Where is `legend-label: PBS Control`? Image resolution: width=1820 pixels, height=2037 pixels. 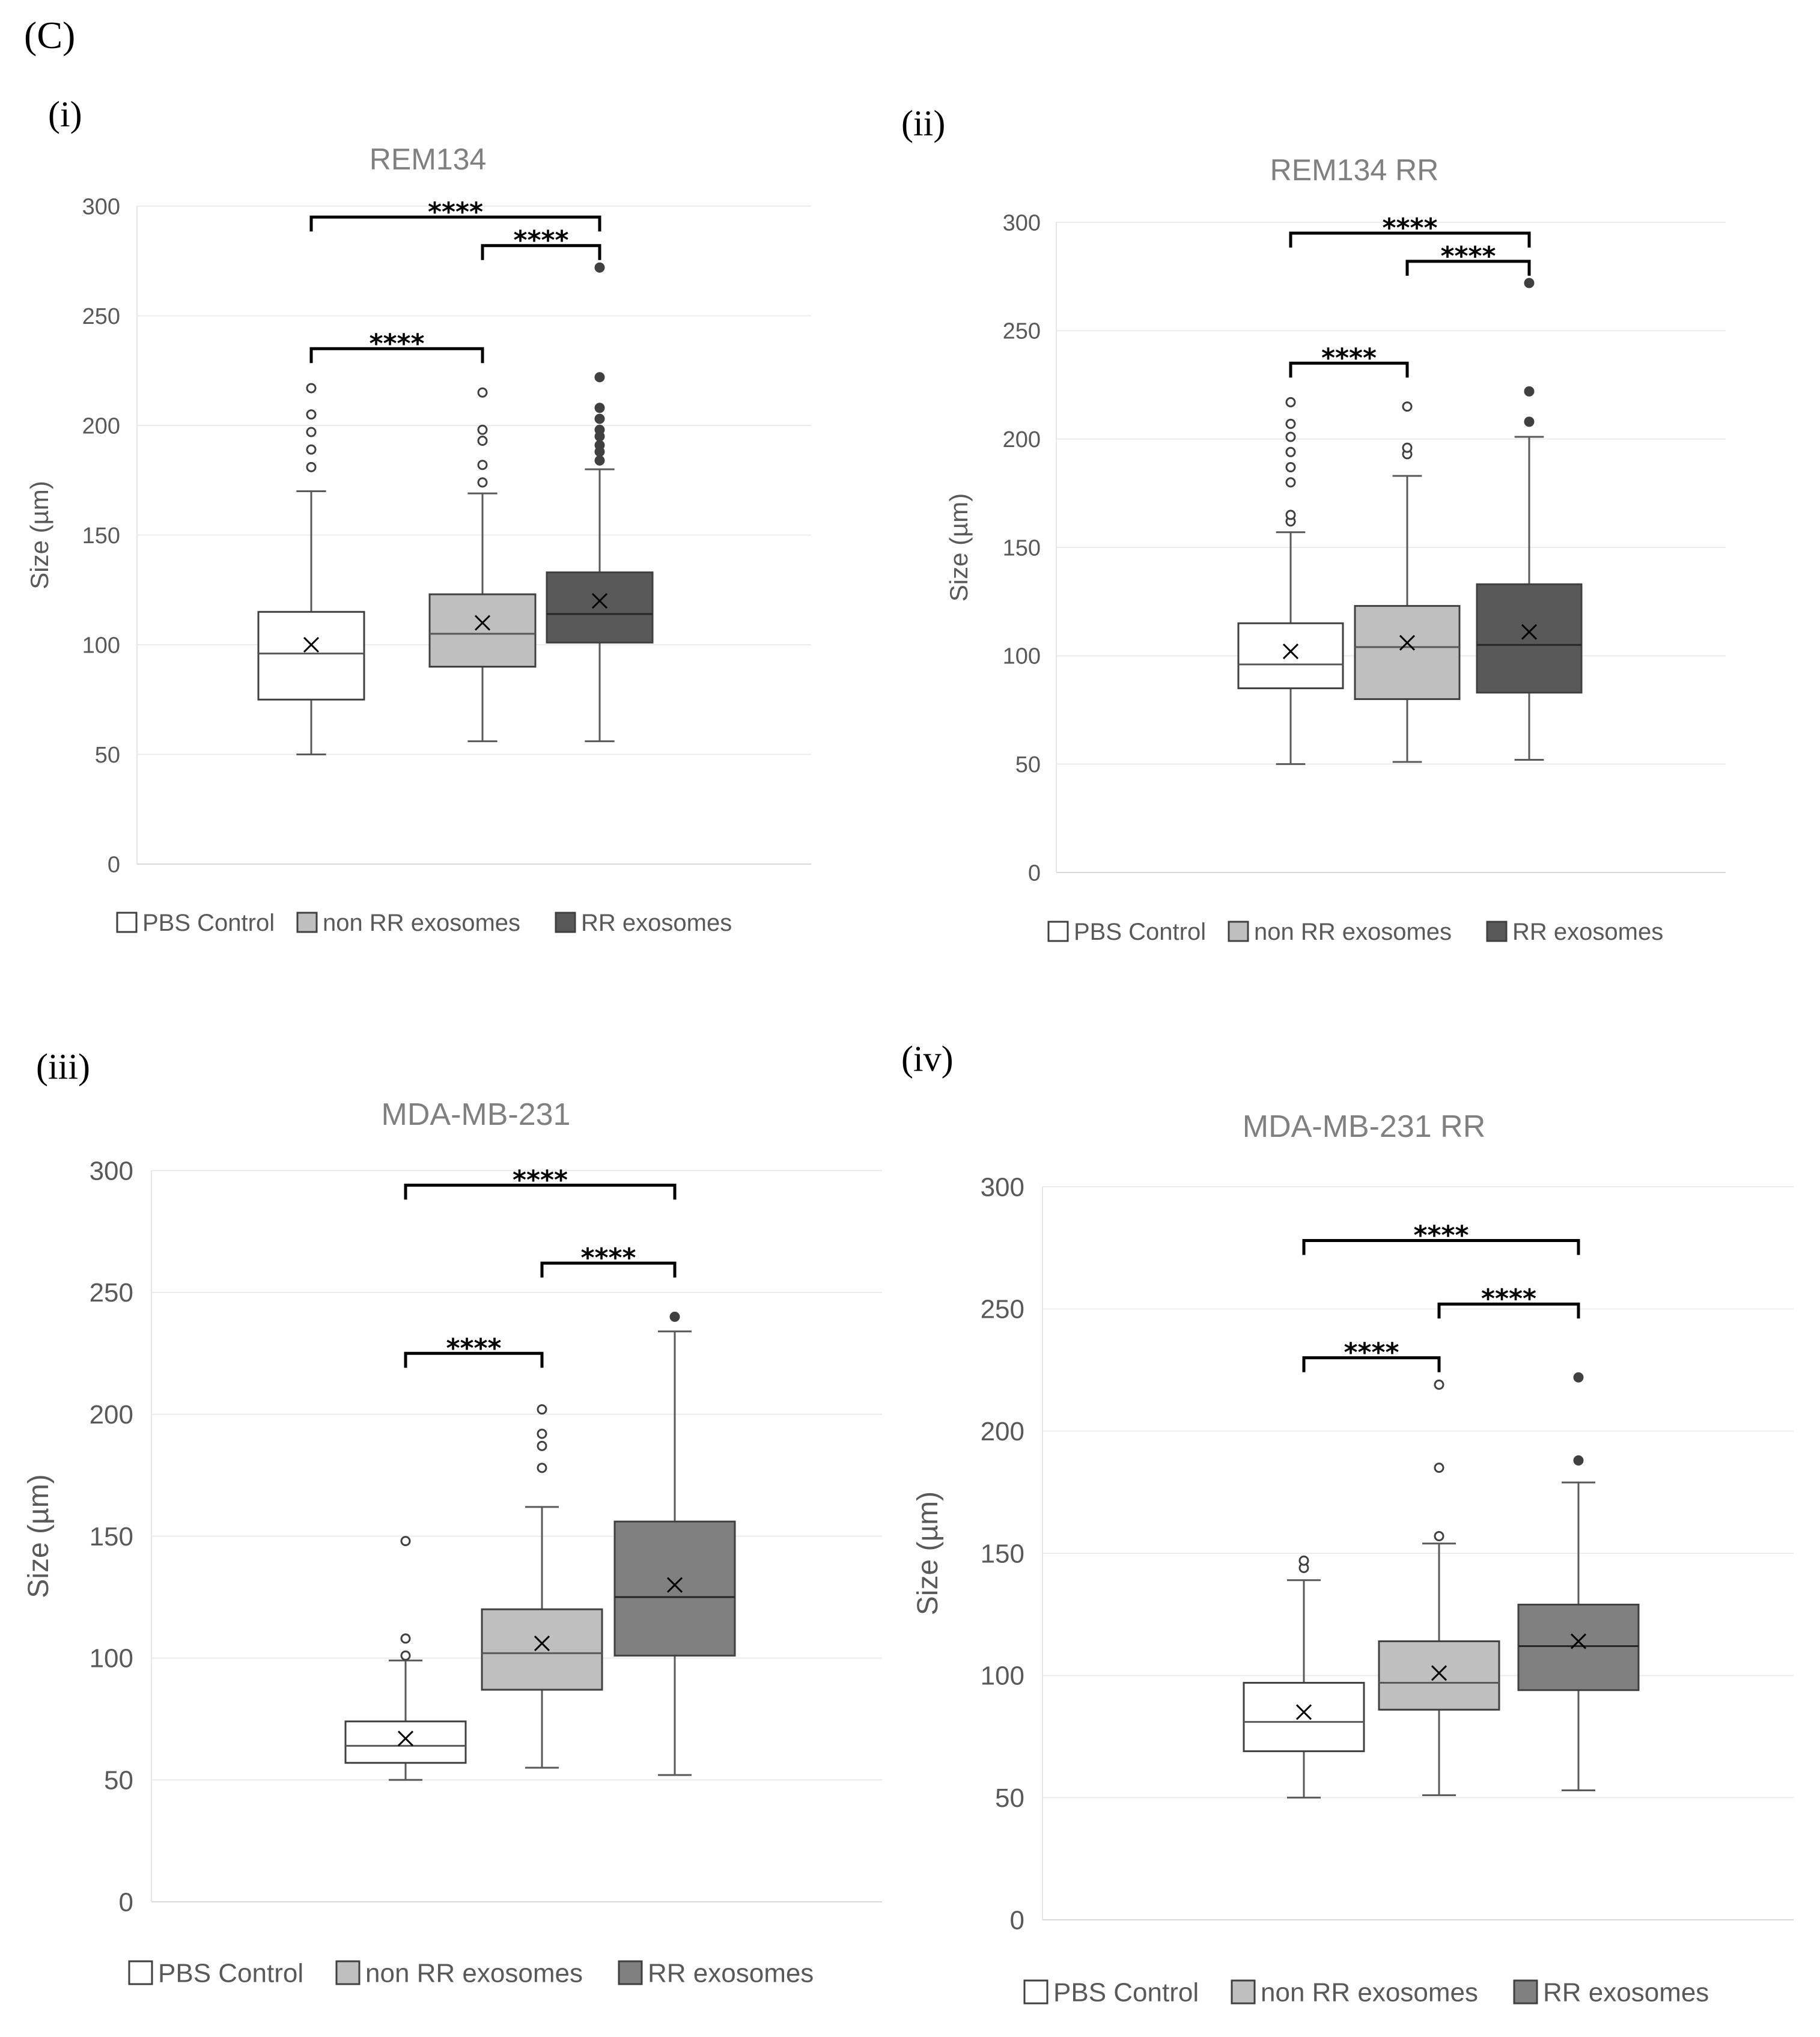
legend-label: PBS Control is located at coordinates (209, 923).